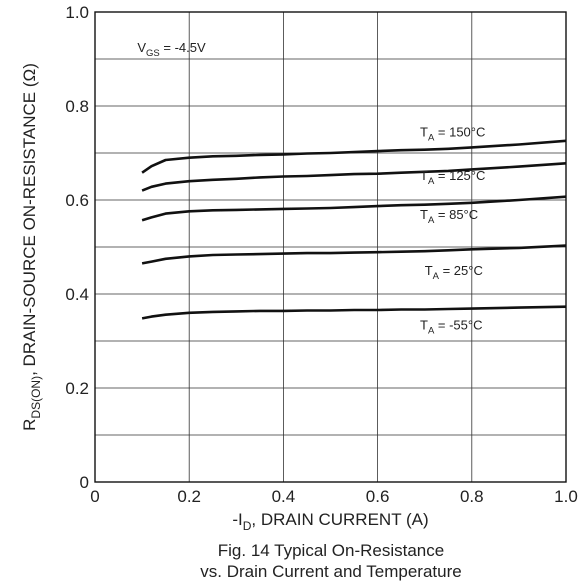  What do you see at coordinates (94, 496) in the screenshot?
I see `x-tick-label: 0` at bounding box center [94, 496].